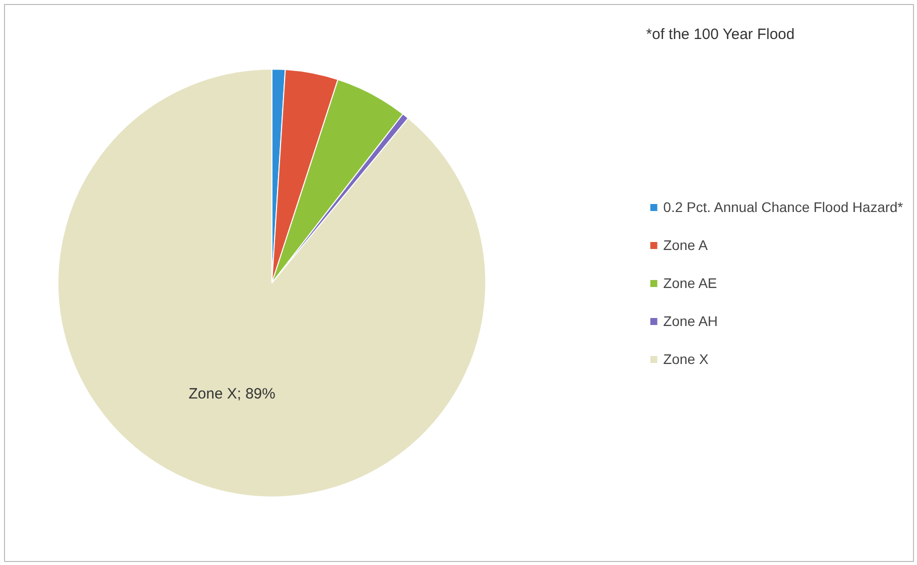 Image resolution: width=917 pixels, height=565 pixels. Describe the element at coordinates (685, 244) in the screenshot. I see `legend-label: Zone A` at that location.